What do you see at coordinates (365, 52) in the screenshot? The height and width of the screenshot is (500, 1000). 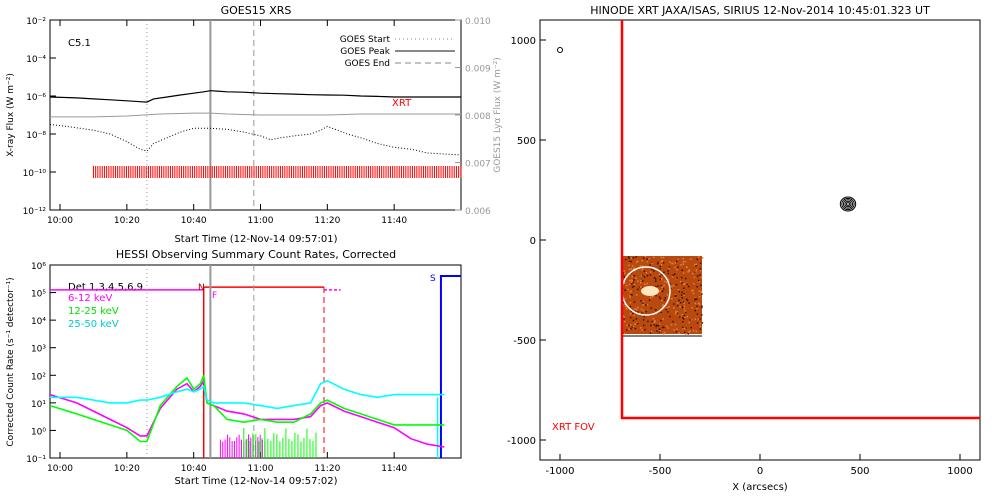 I see `legend-goes-peak: GOES Peak` at bounding box center [365, 52].